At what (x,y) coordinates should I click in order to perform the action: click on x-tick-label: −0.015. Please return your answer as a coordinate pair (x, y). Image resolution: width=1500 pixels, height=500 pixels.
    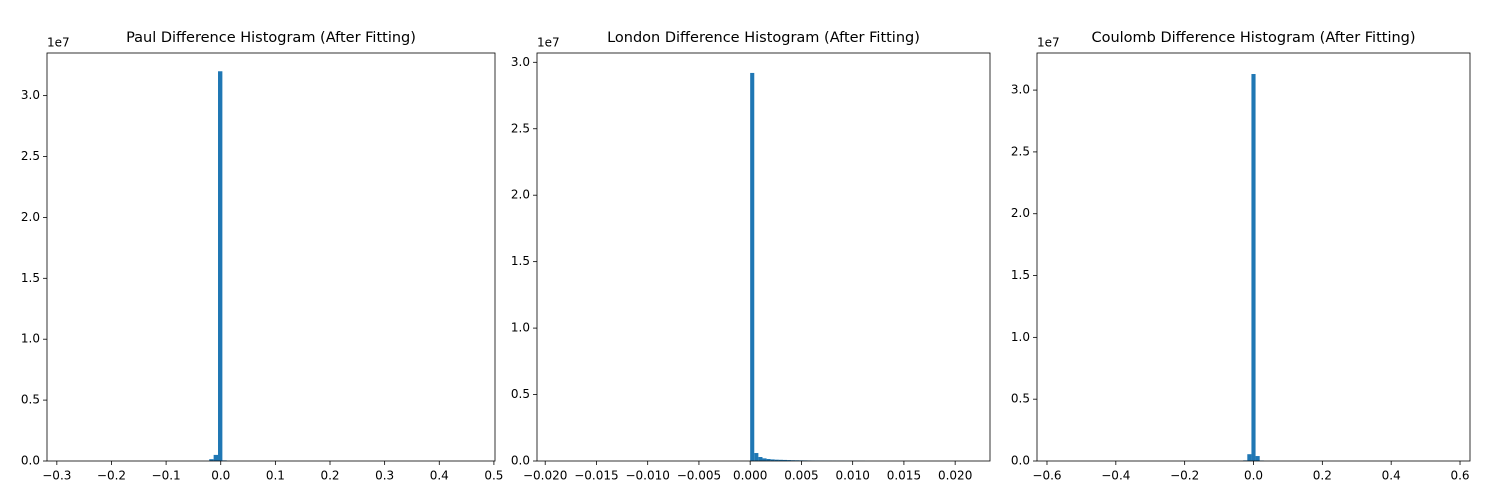
    Looking at the image, I should click on (596, 476).